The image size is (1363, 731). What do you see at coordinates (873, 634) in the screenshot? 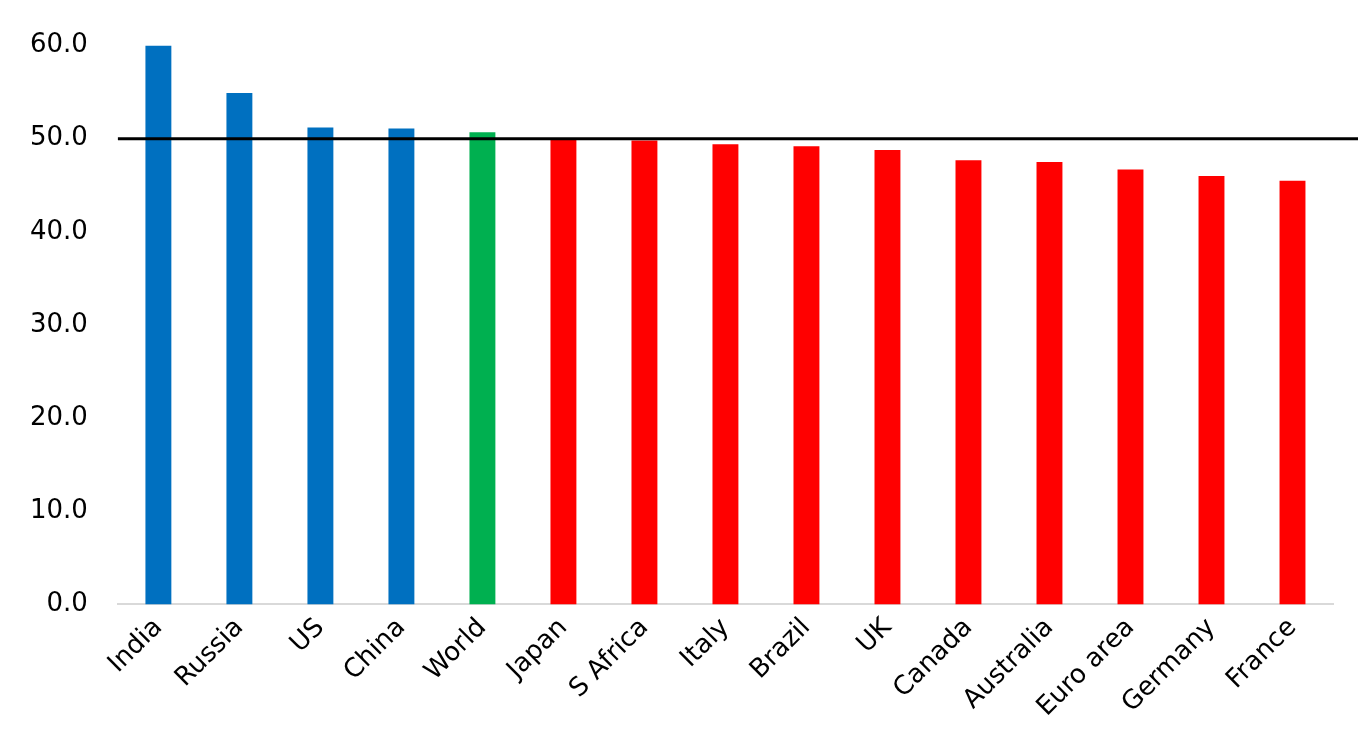
I see `x-tick-label: UK` at bounding box center [873, 634].